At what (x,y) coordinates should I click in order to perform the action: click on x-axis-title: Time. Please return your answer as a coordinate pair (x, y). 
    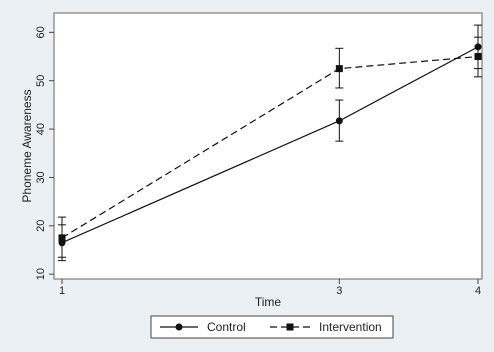
    Looking at the image, I should click on (268, 302).